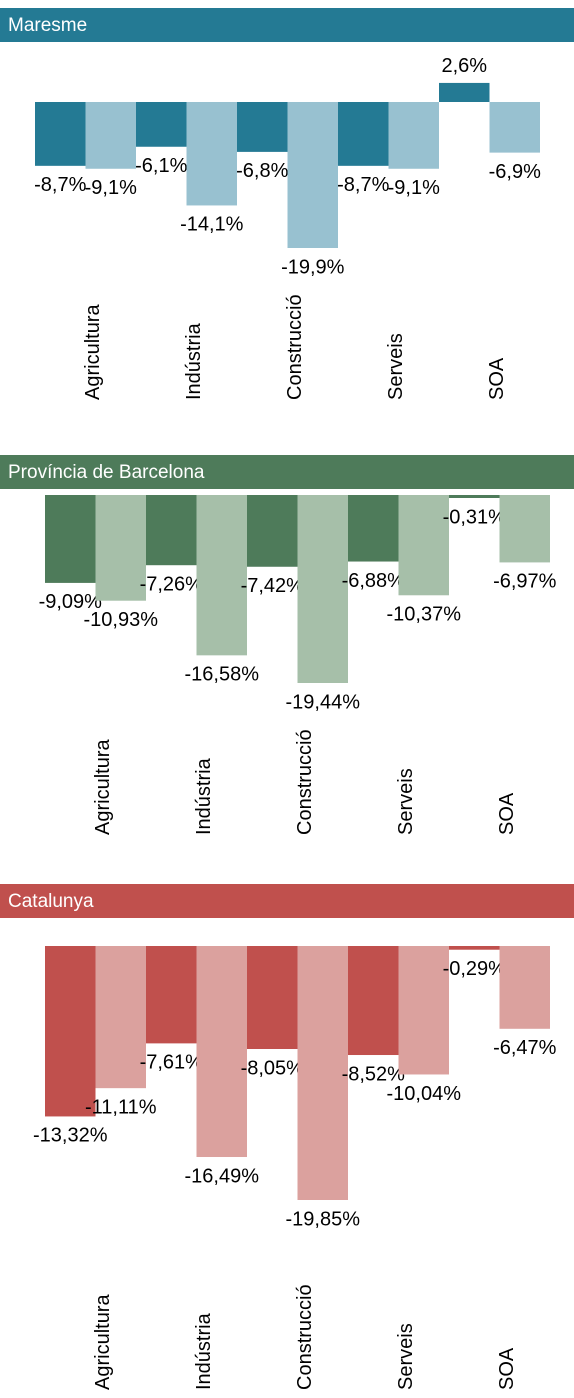 Image resolution: width=574 pixels, height=1398 pixels. What do you see at coordinates (172, 1063) in the screenshot?
I see `value-label: -7,61%` at bounding box center [172, 1063].